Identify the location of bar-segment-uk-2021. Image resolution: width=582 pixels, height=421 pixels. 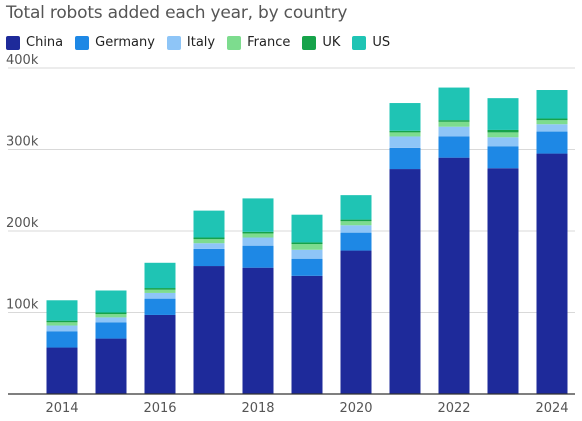
(405, 131).